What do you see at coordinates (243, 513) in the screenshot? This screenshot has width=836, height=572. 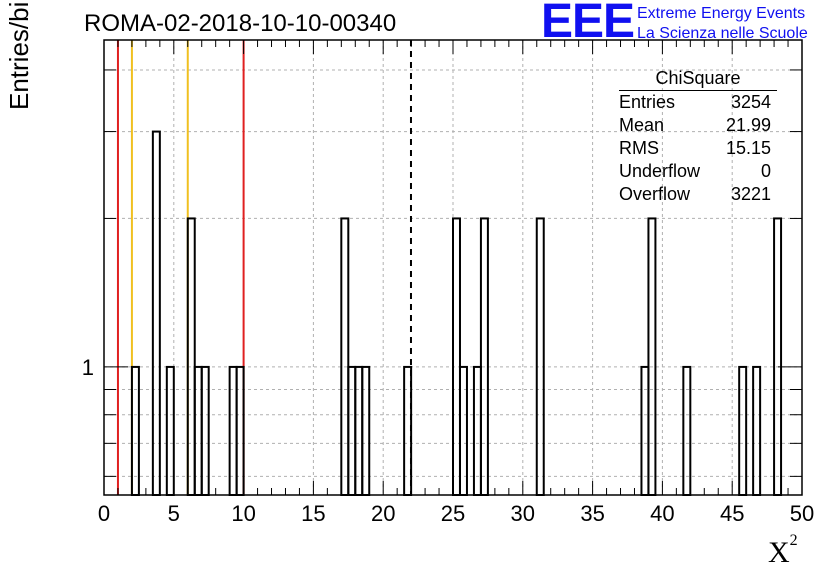 I see `x-tick-label: 10` at bounding box center [243, 513].